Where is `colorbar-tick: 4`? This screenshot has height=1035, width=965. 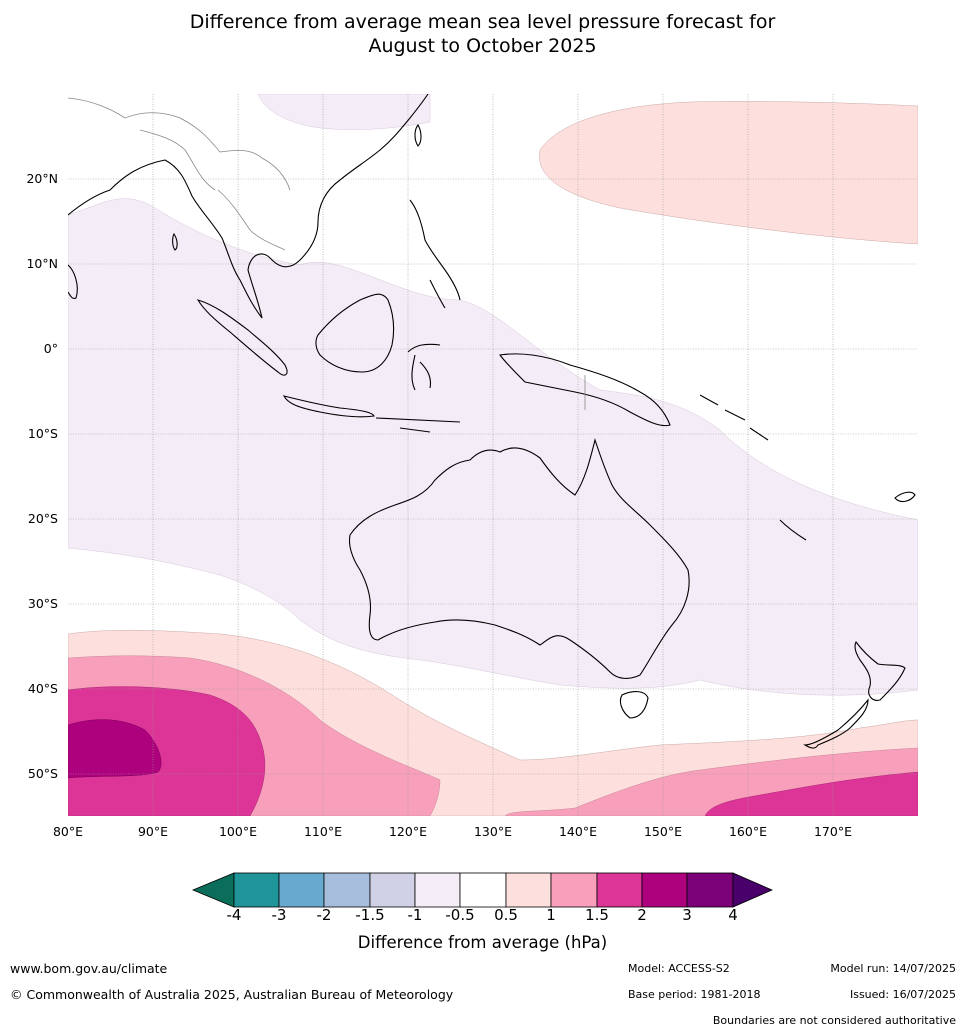 colorbar-tick: 4 is located at coordinates (733, 915).